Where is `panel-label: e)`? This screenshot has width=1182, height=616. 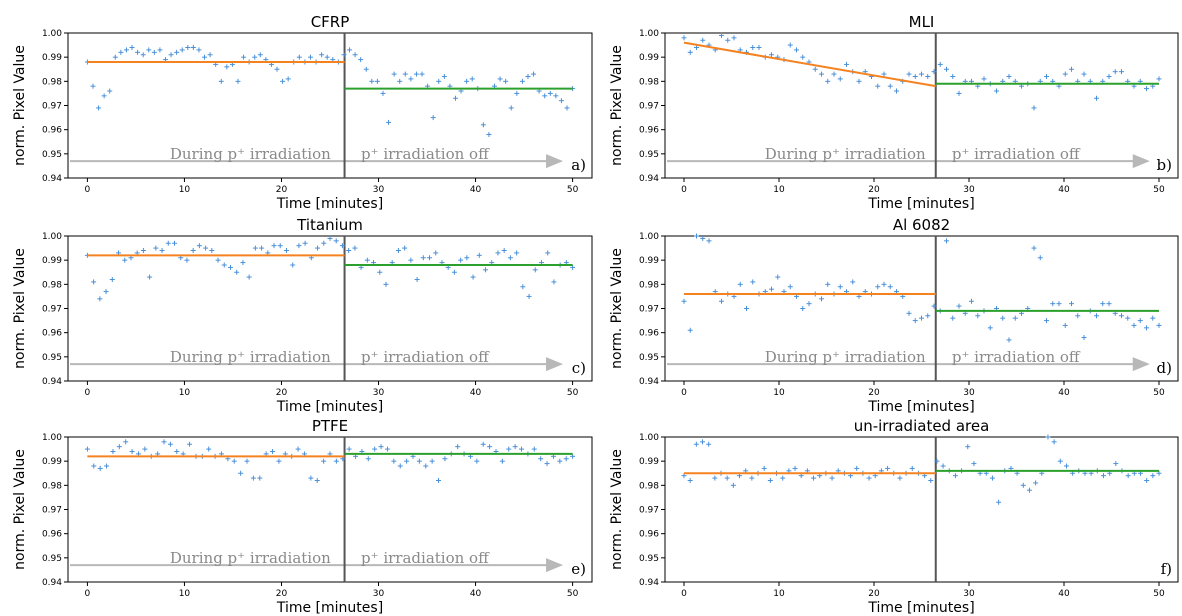 panel-label: e) is located at coordinates (578, 569).